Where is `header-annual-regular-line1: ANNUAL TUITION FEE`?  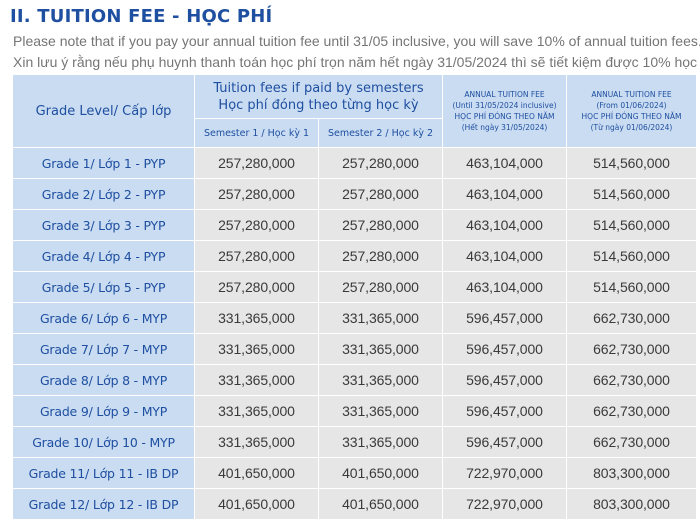 header-annual-regular-line1: ANNUAL TUITION FEE is located at coordinates (631, 94).